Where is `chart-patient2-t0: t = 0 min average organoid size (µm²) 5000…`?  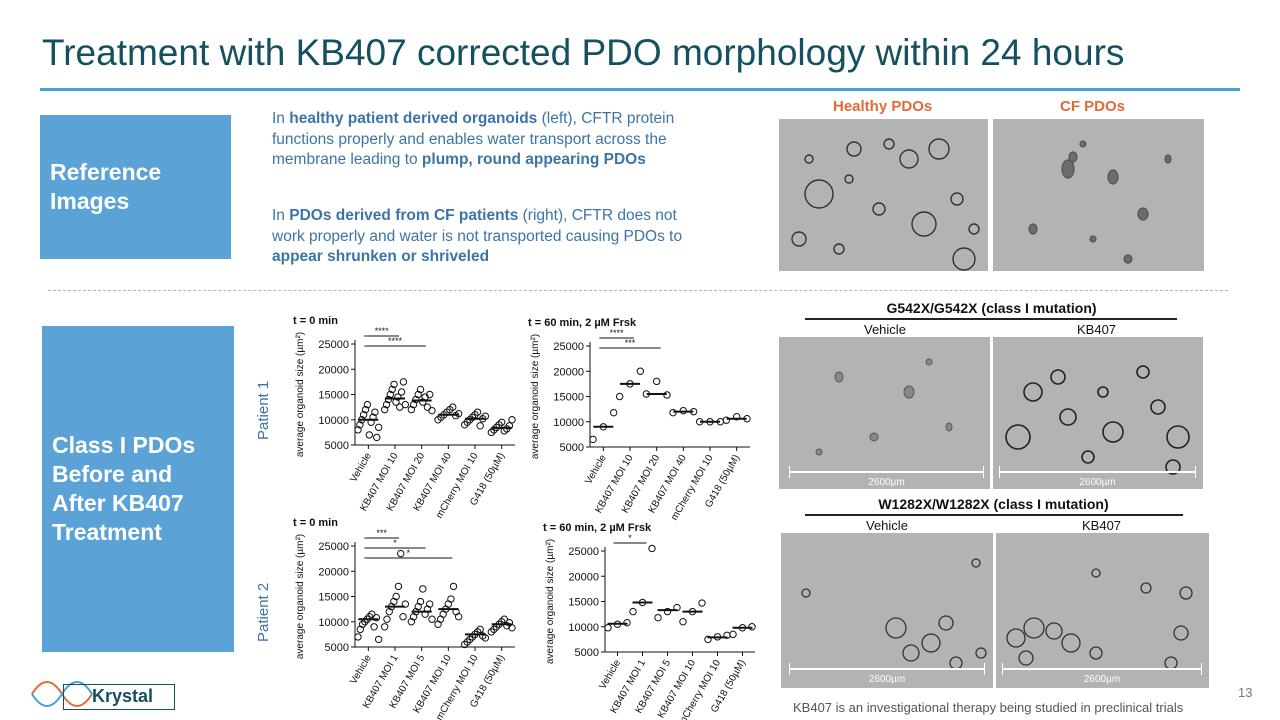 chart-patient2-t0: t = 0 min average organoid size (µm²) 5000… is located at coordinates (404, 618).